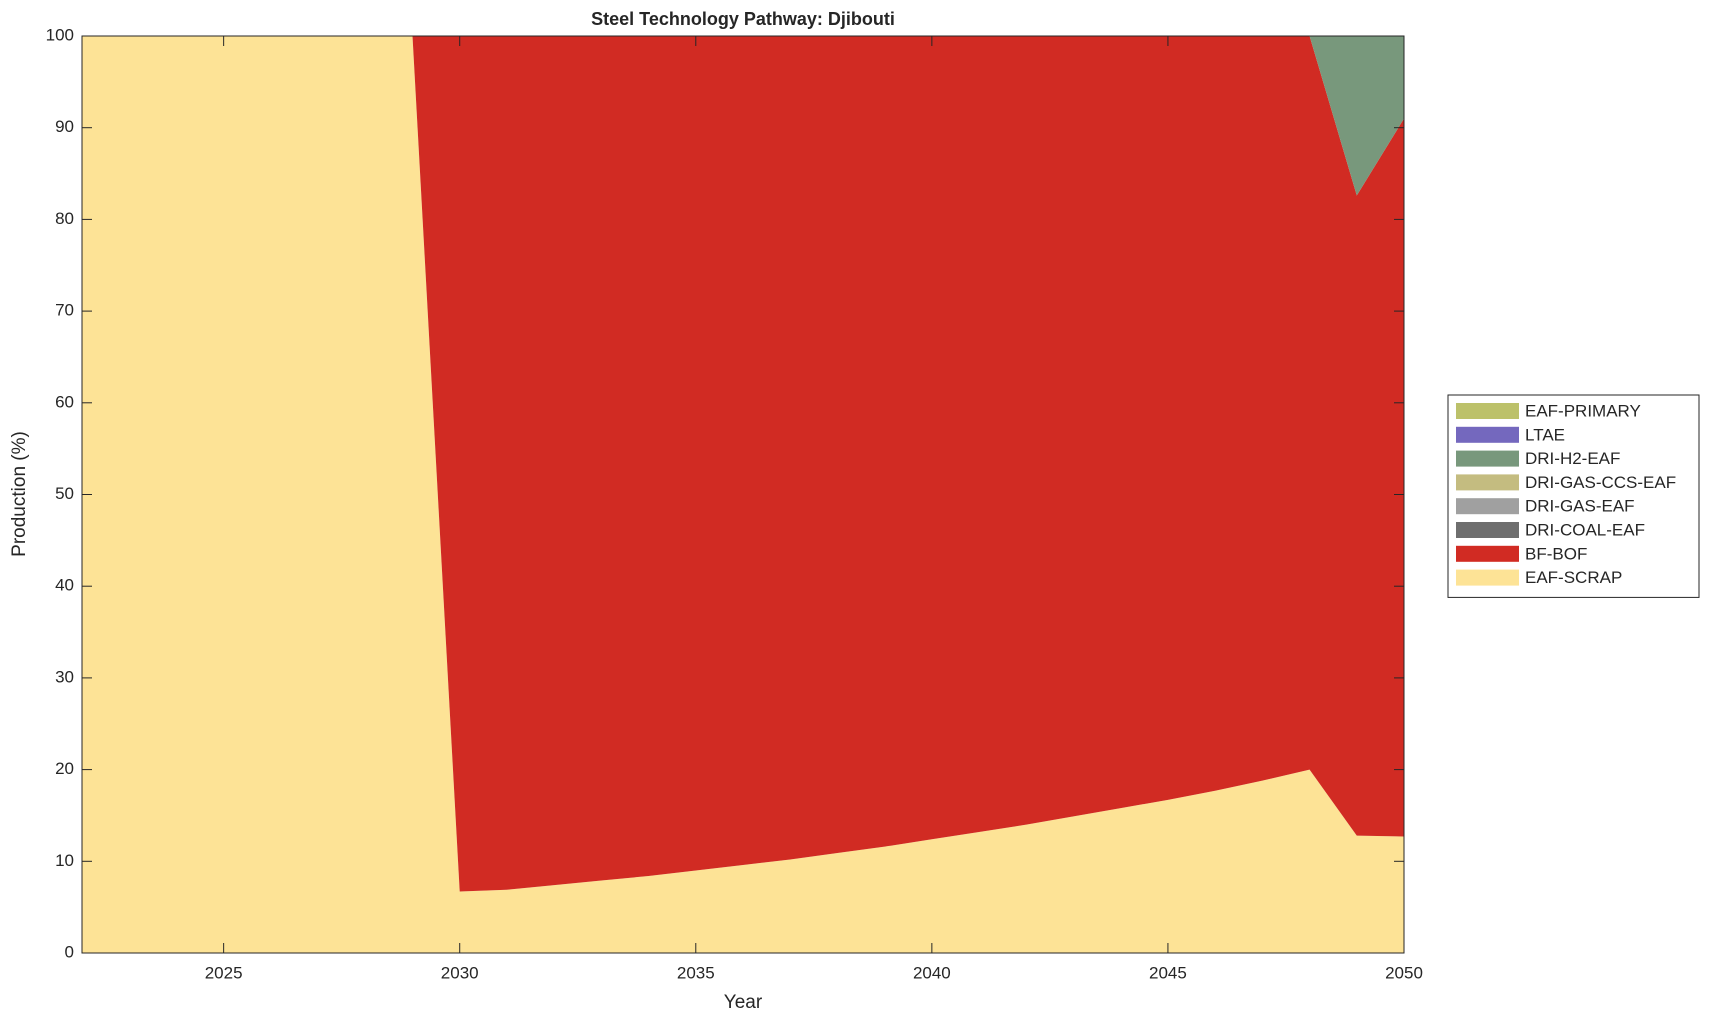  Describe the element at coordinates (1580, 506) in the screenshot. I see `legend-label: DRI-GAS-EAF` at that location.